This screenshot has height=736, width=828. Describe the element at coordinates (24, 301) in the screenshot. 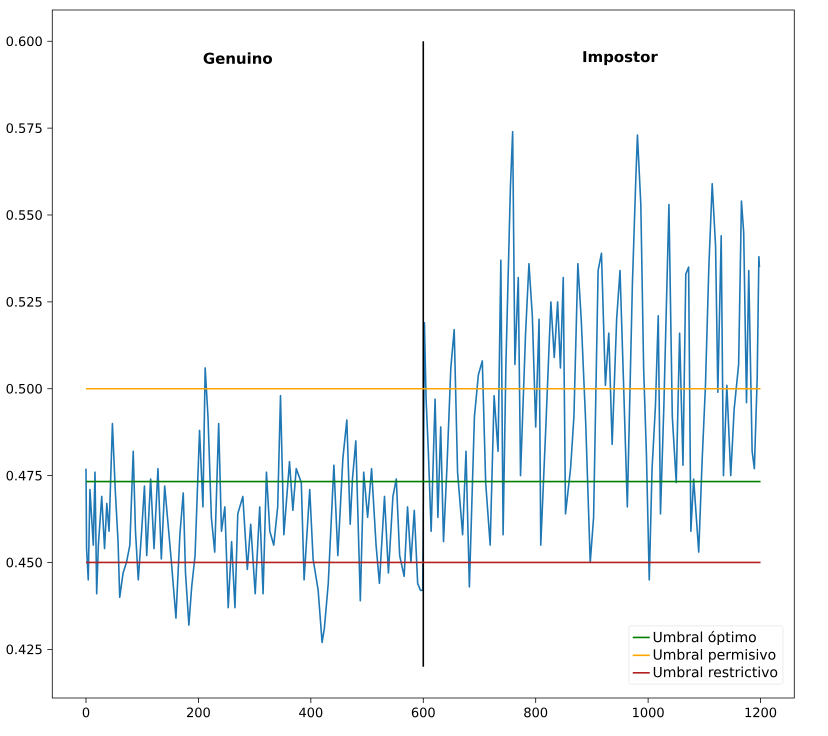

I see `y-tick-label: 0.525` at that location.